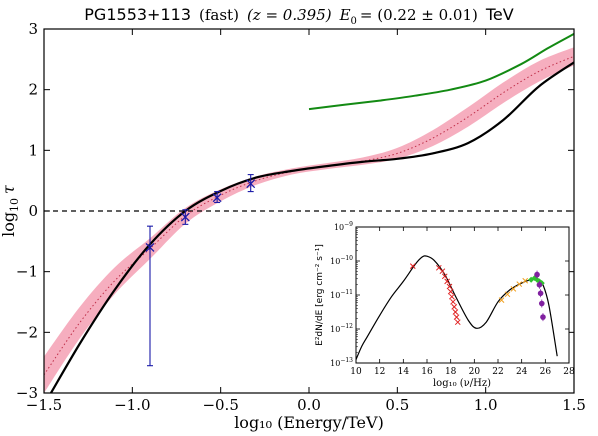 The width and height of the screenshot is (598, 436). I want to click on inset-x-tick-label: 28, so click(569, 372).